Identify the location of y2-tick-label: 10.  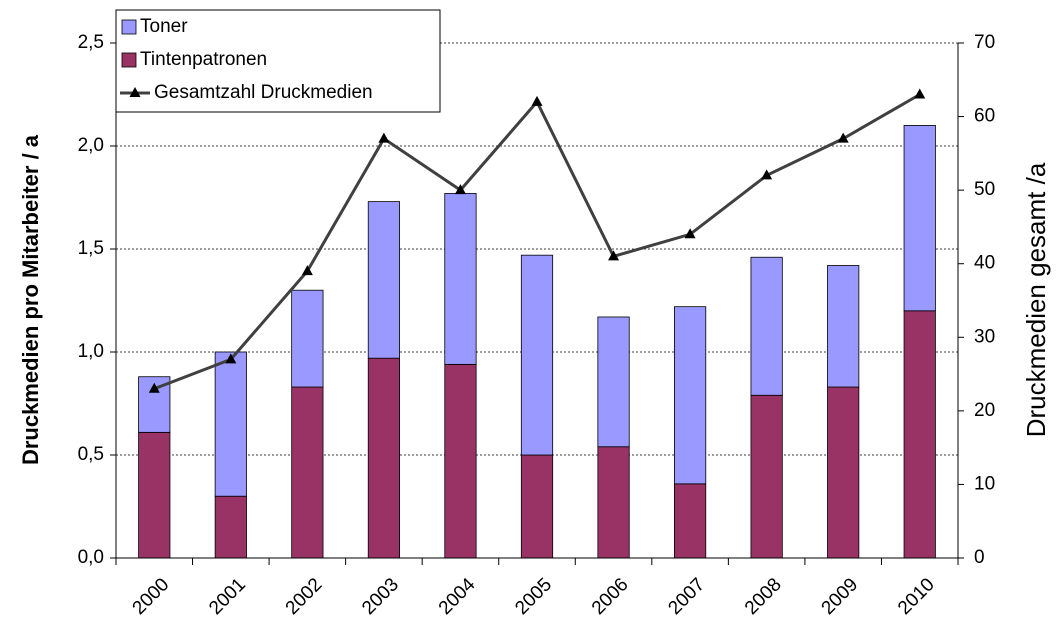
(984, 483).